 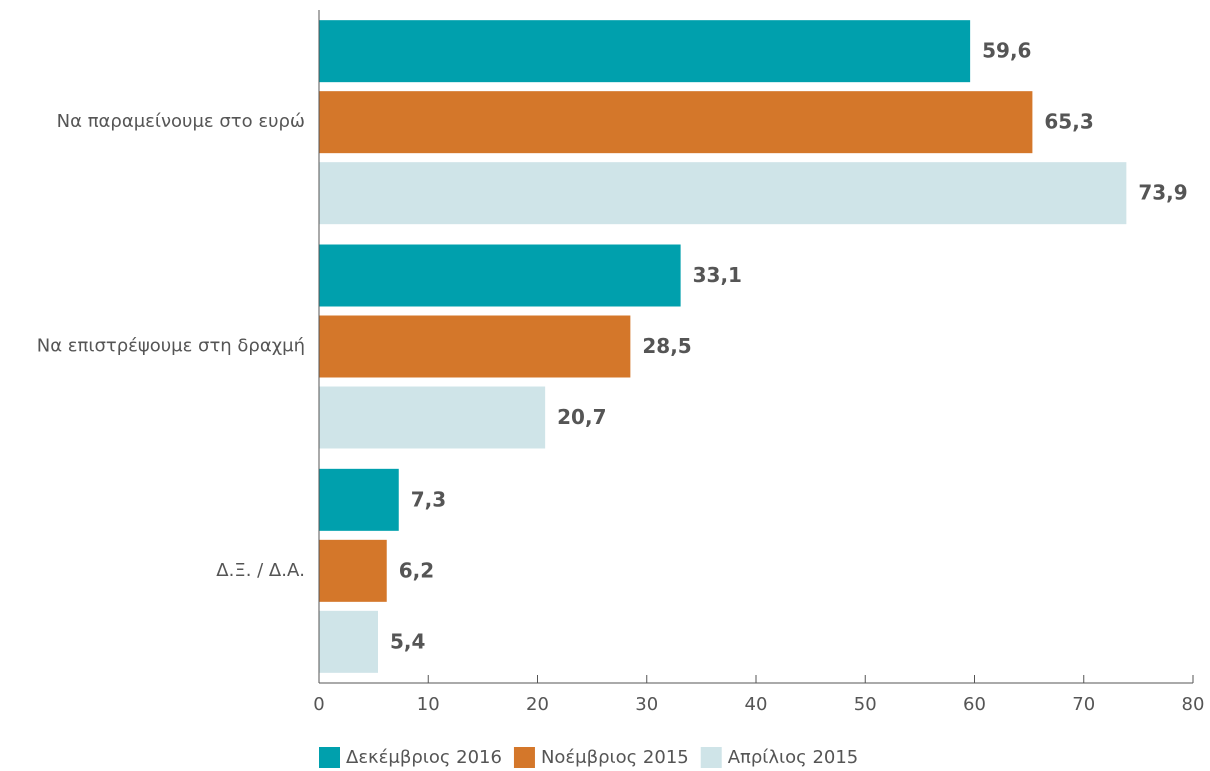 What do you see at coordinates (1006, 51) in the screenshot?
I see `value-label: 59,6` at bounding box center [1006, 51].